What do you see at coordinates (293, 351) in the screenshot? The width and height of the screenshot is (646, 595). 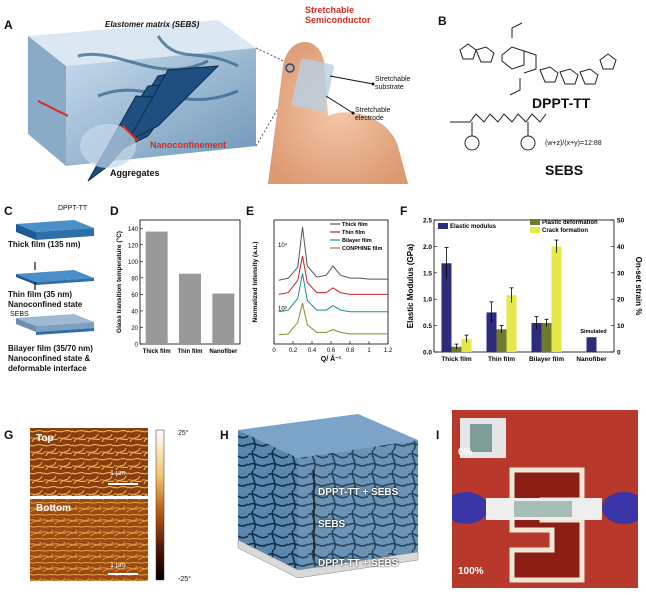 I see `x-tick-label: 0.2` at bounding box center [293, 351].